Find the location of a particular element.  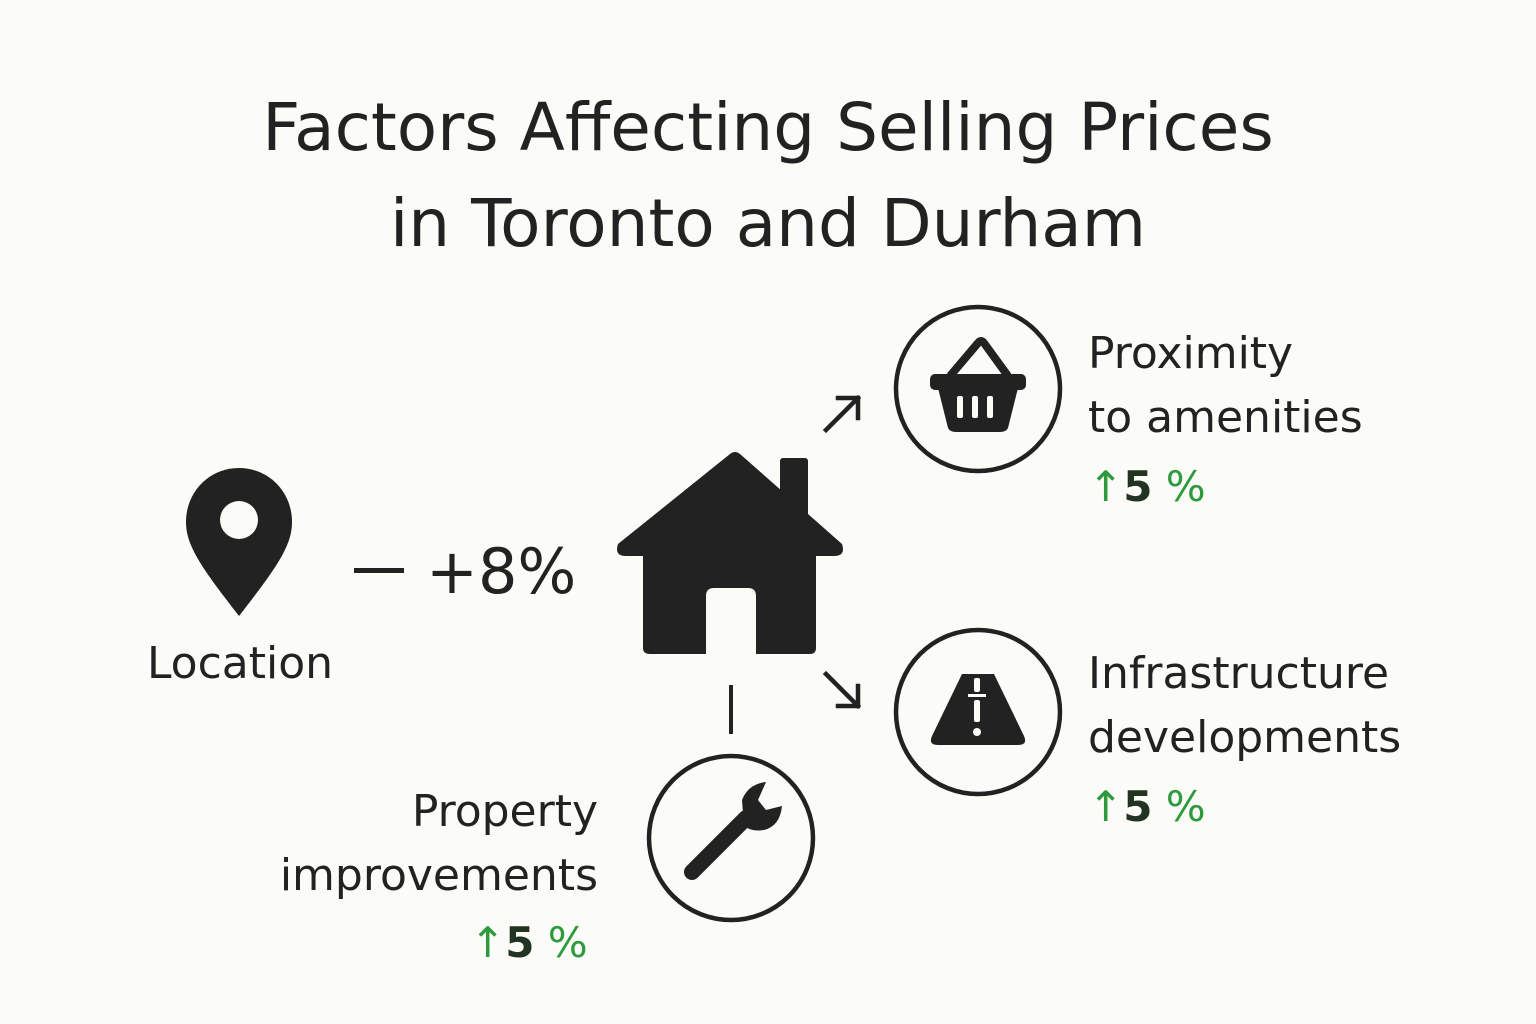

location-effect: +8% is located at coordinates (501, 571).